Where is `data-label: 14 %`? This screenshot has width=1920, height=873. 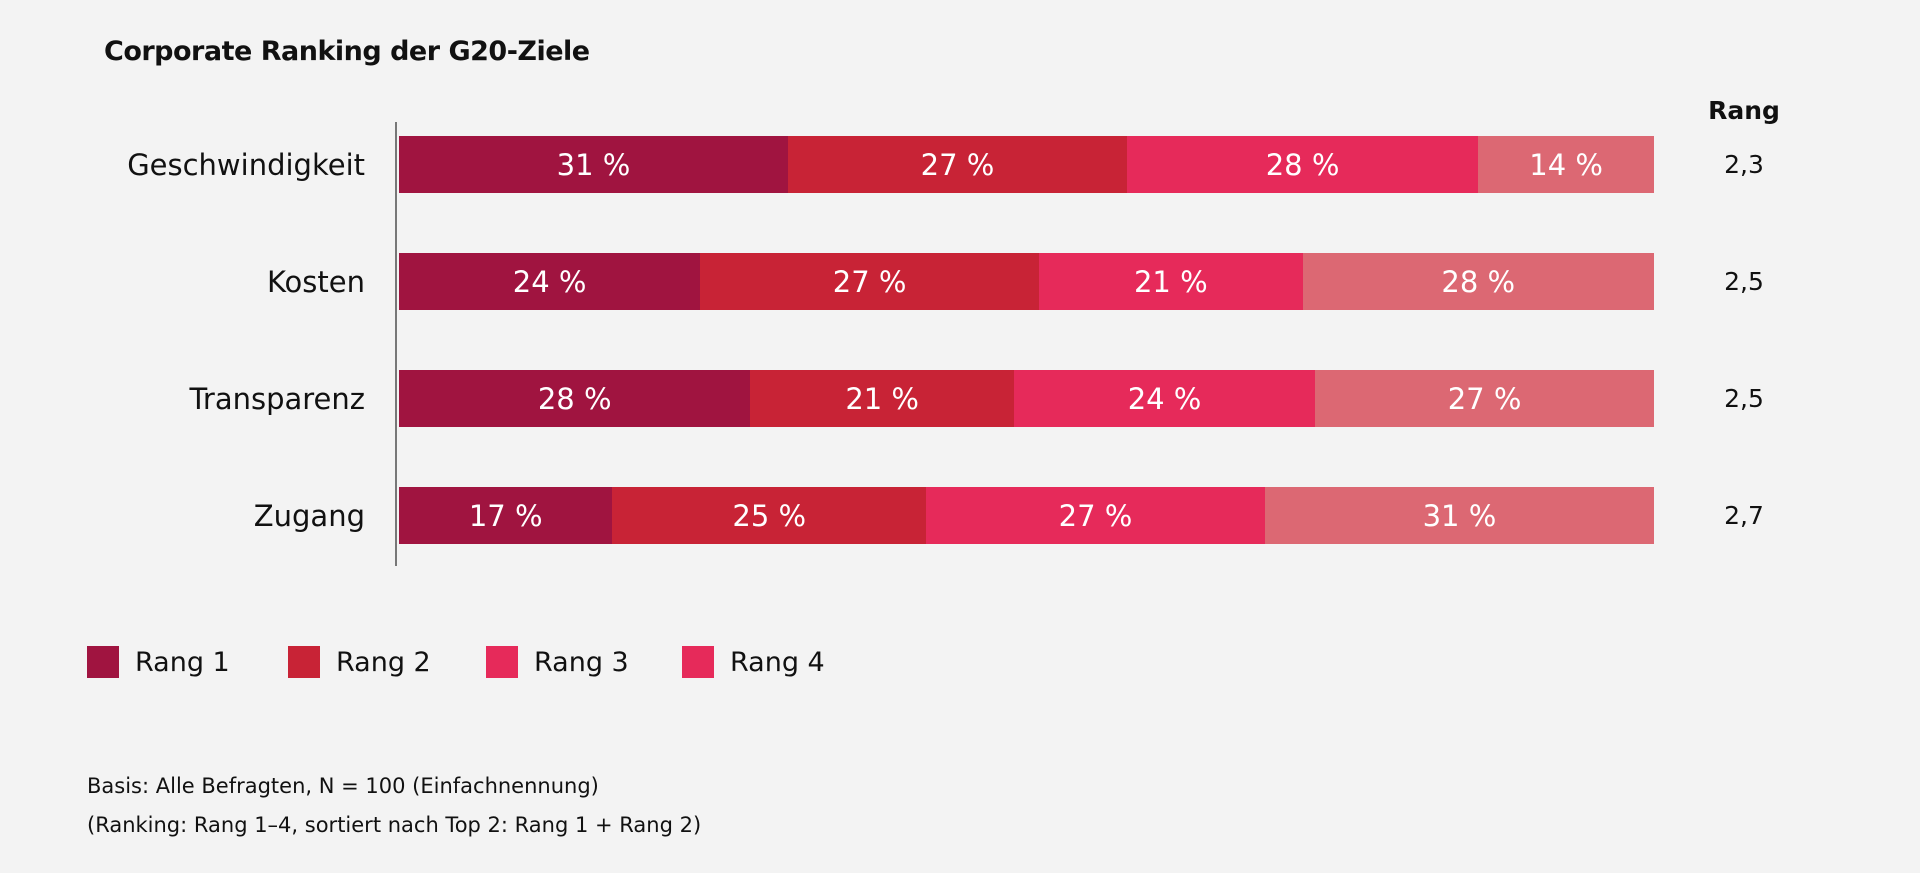
data-label: 14 % is located at coordinates (1566, 164).